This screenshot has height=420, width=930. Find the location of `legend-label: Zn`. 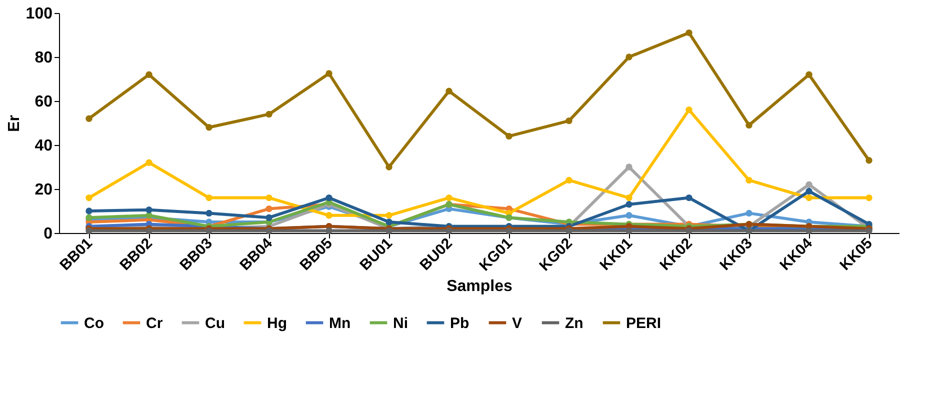

legend-label: Zn is located at coordinates (574, 323).